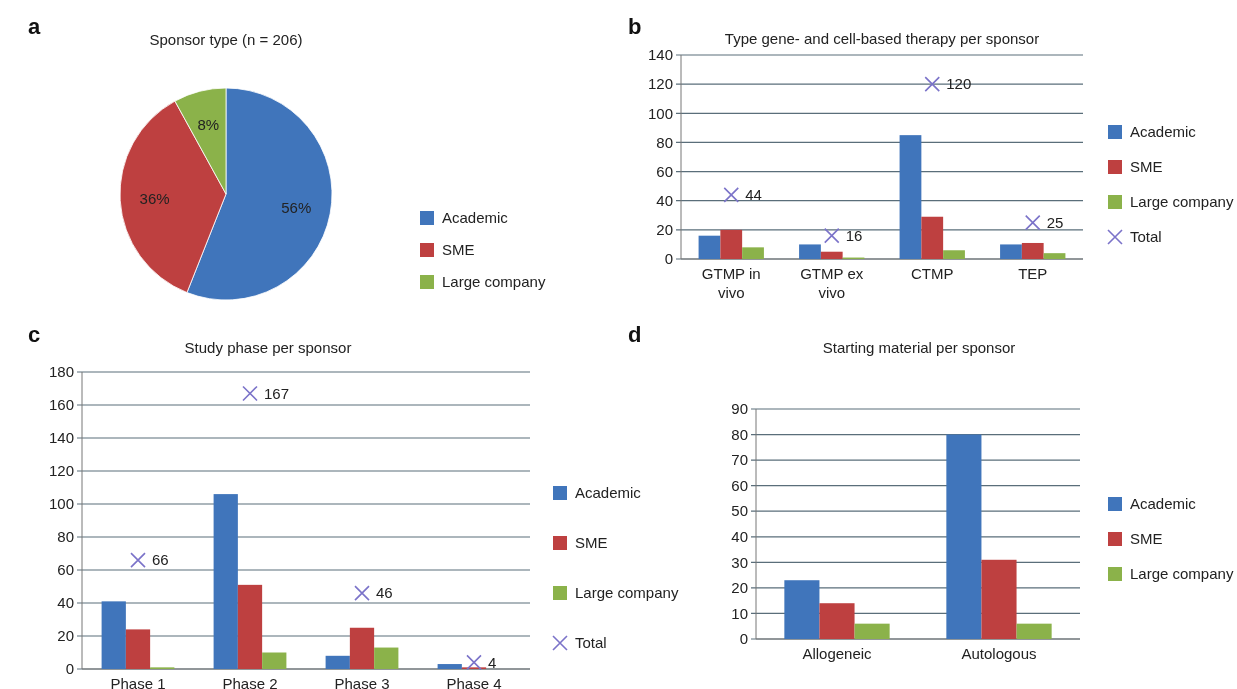 This screenshot has width=1237, height=689. I want to click on text: b, so click(635, 26).